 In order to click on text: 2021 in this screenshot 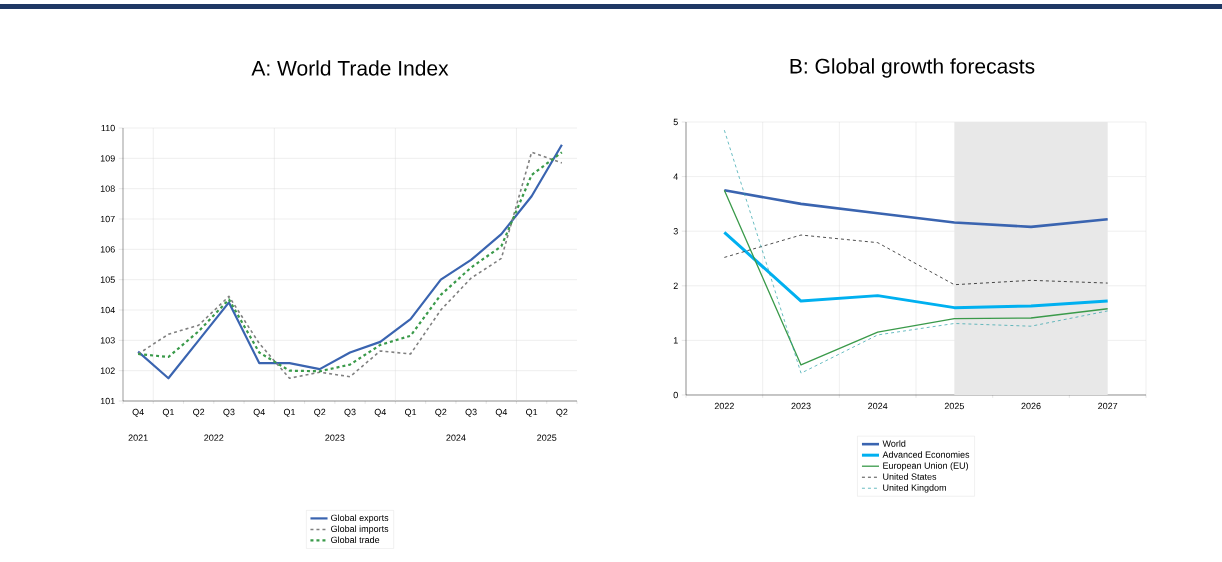, I will do `click(138, 437)`.